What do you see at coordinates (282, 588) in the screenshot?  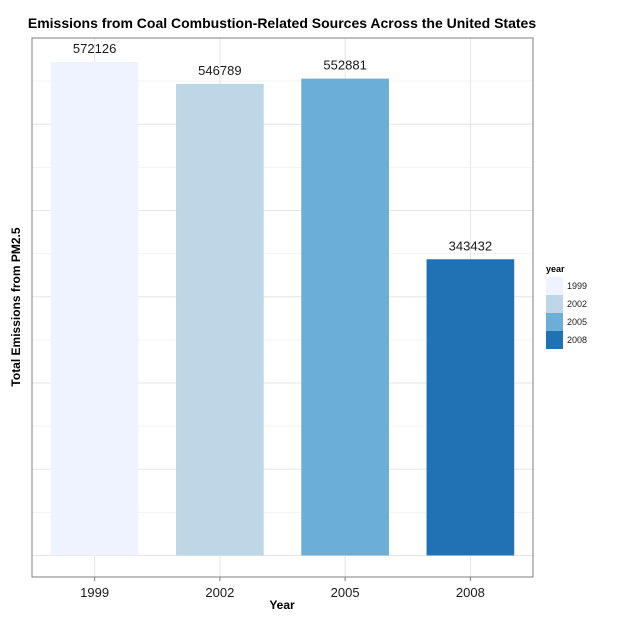 I see `x-axis-ticks: 1999 2002 2005 2008` at bounding box center [282, 588].